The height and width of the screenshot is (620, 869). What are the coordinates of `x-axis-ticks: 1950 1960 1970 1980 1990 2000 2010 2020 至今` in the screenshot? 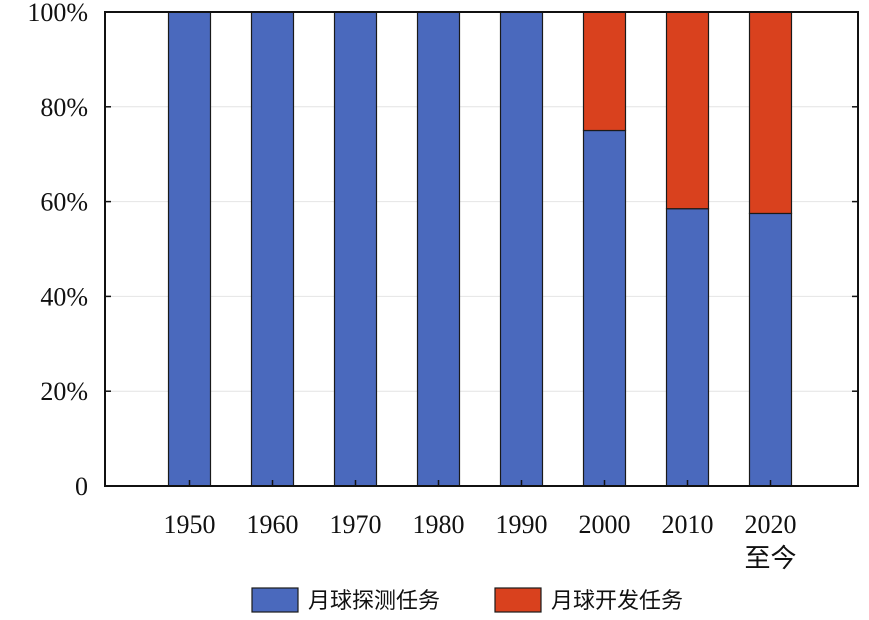 It's located at (480, 526).